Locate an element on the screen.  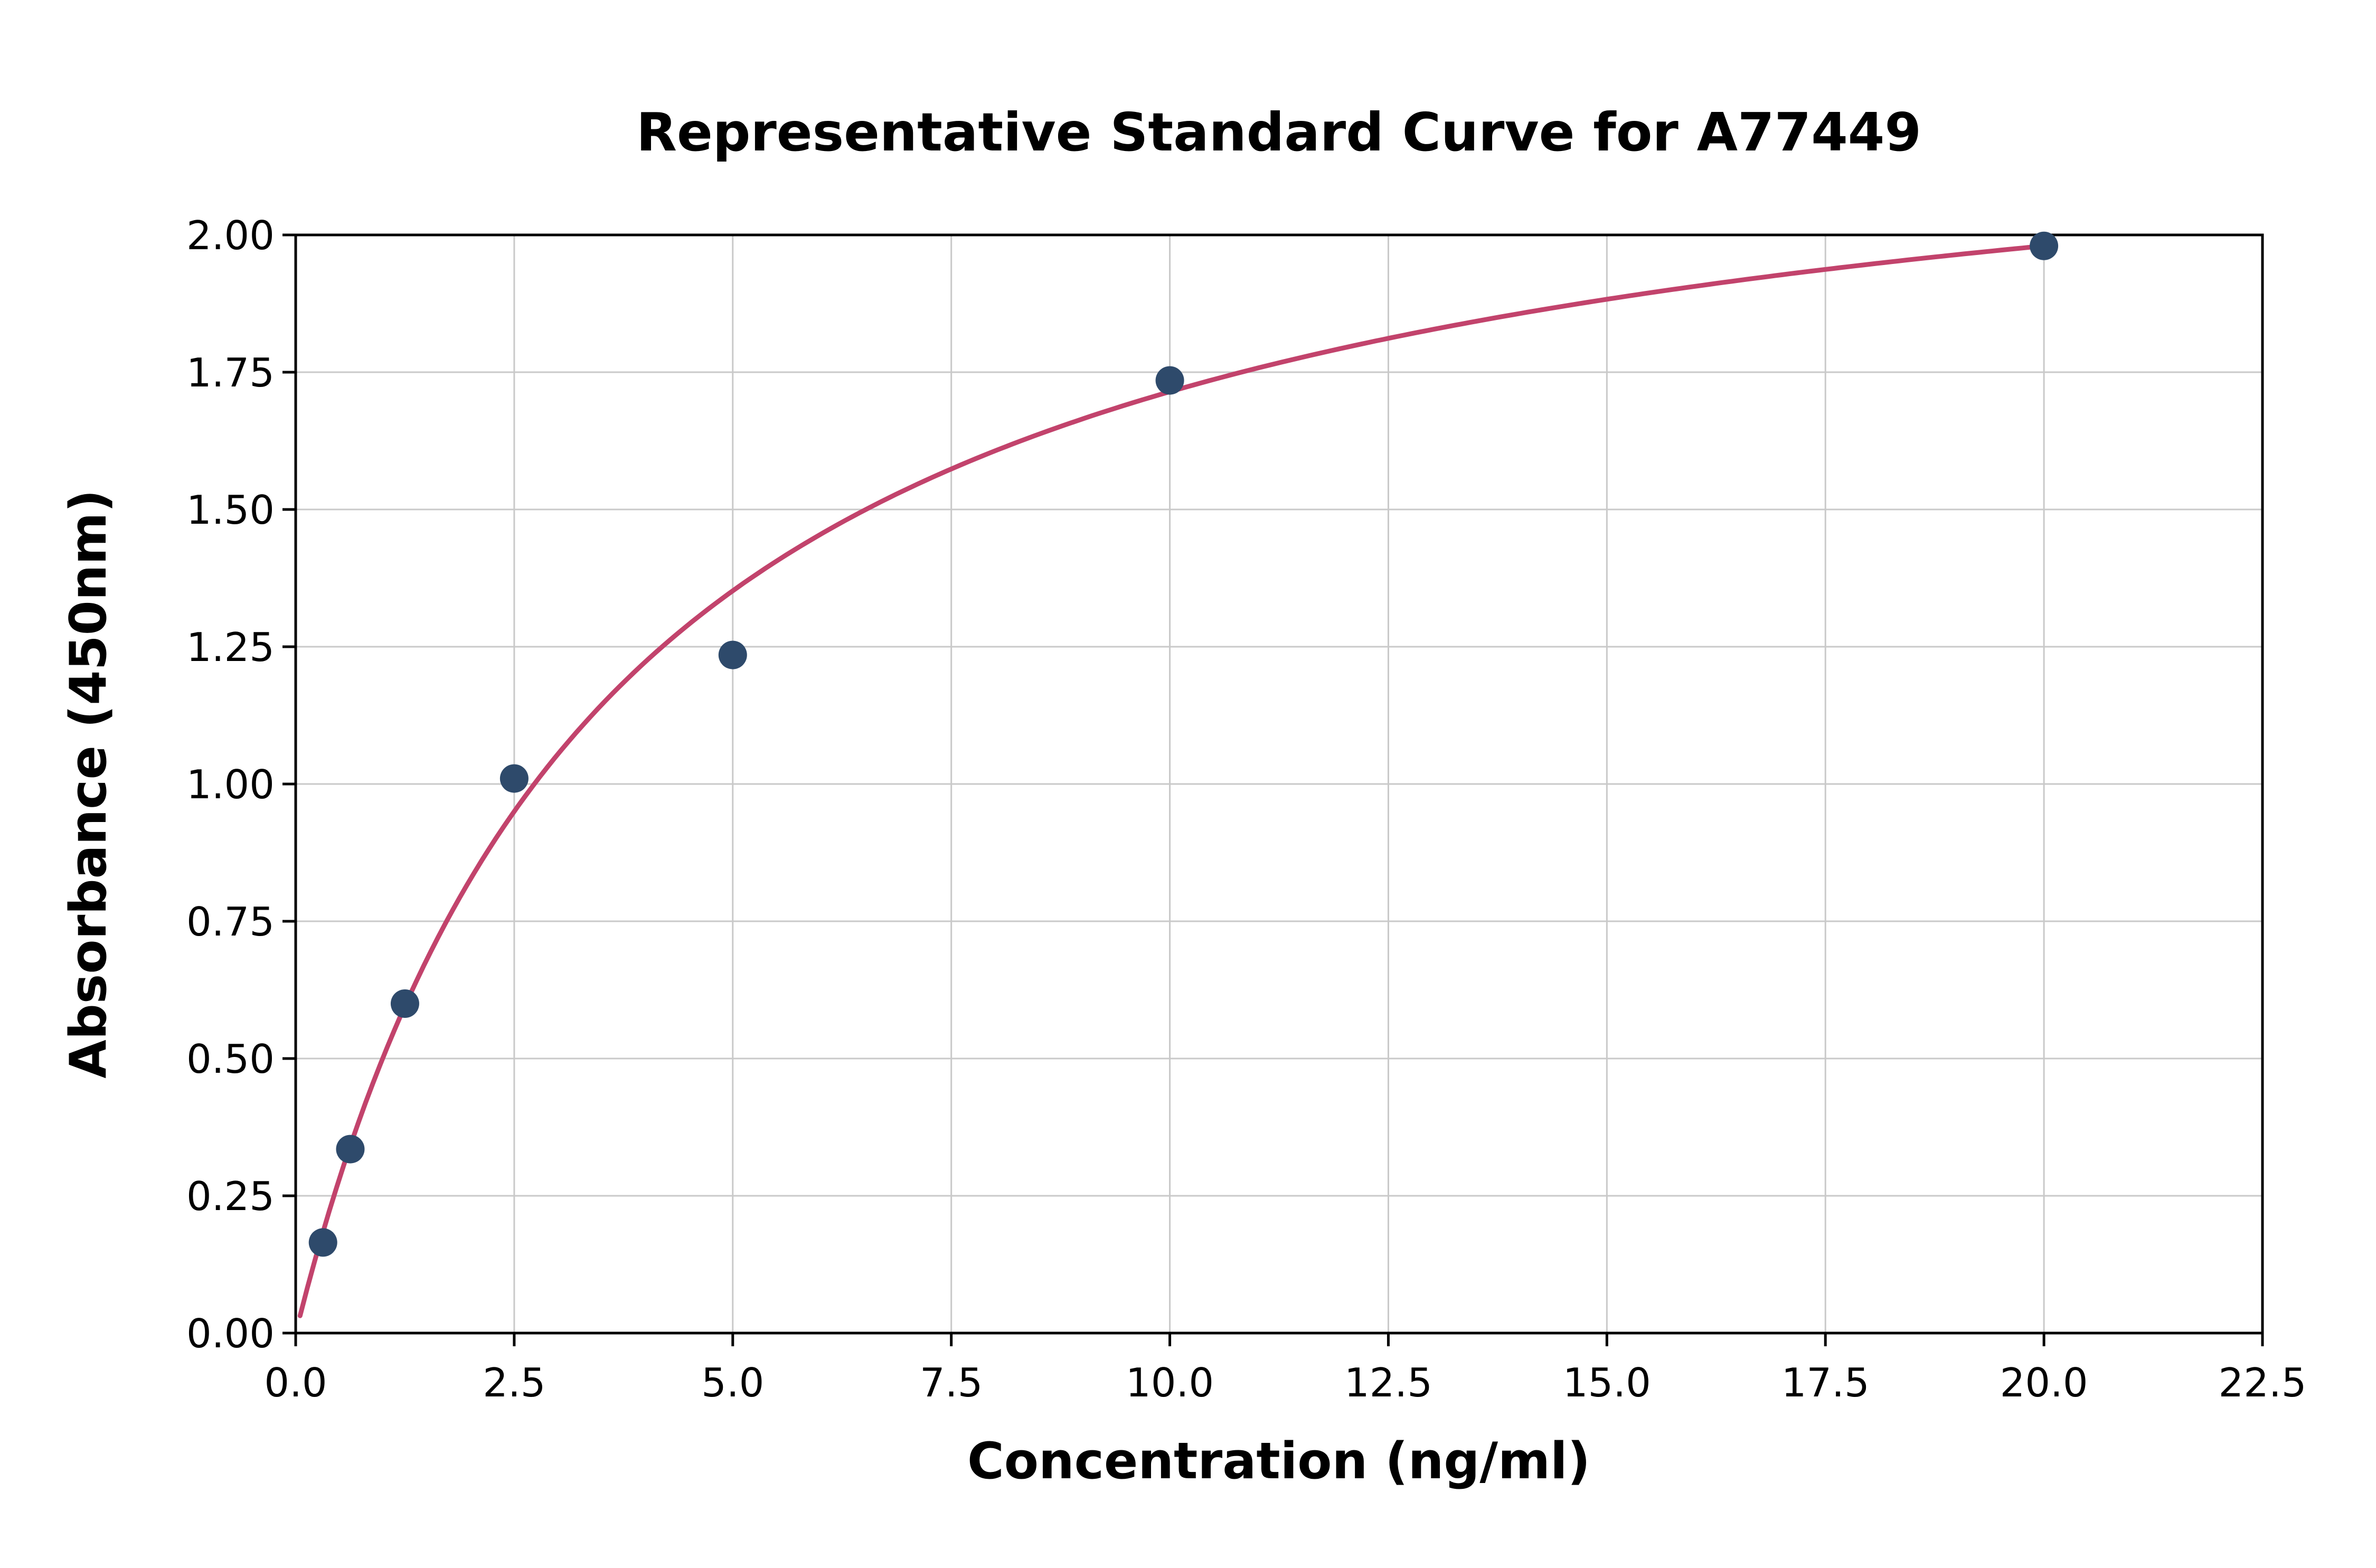
x-tick-label: 15.0 is located at coordinates (1607, 1383).